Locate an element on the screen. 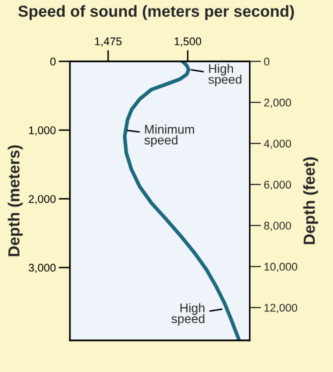 The width and height of the screenshot is (333, 372). y2-tick-label: 8,000 is located at coordinates (278, 226).